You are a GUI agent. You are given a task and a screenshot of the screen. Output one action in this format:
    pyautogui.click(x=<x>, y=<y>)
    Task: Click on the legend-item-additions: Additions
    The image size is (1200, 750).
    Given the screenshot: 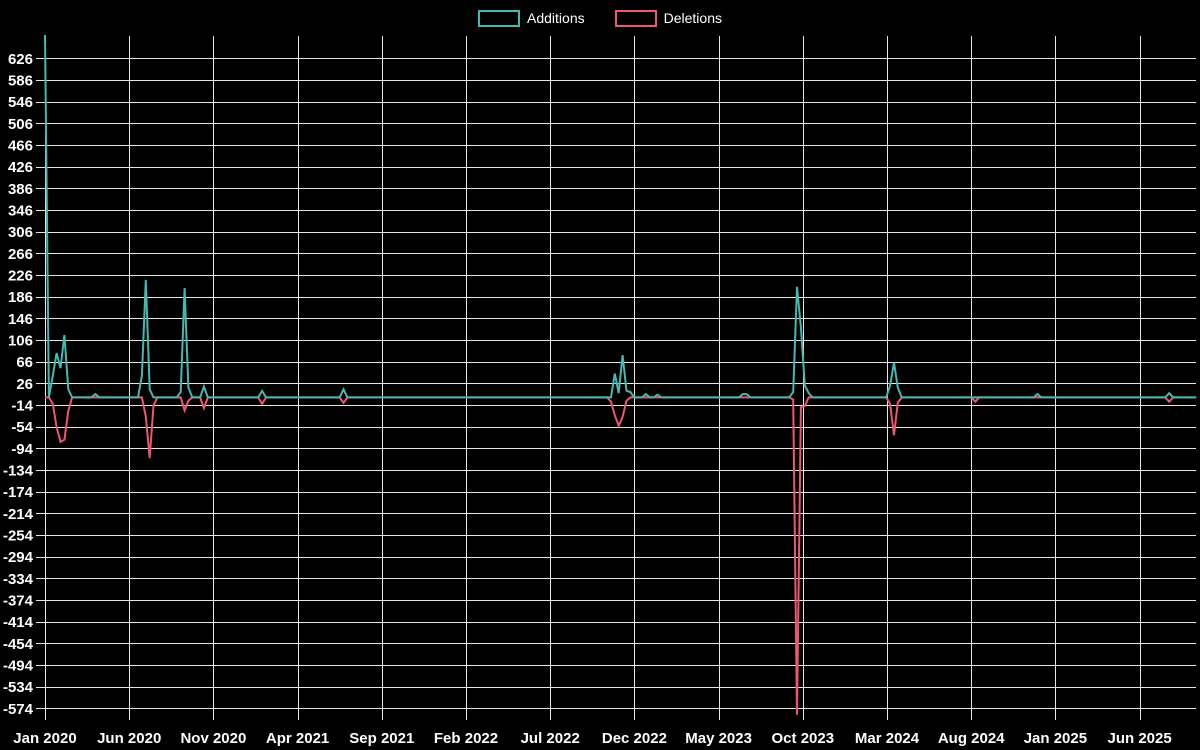 What is the action you would take?
    pyautogui.click(x=531, y=18)
    